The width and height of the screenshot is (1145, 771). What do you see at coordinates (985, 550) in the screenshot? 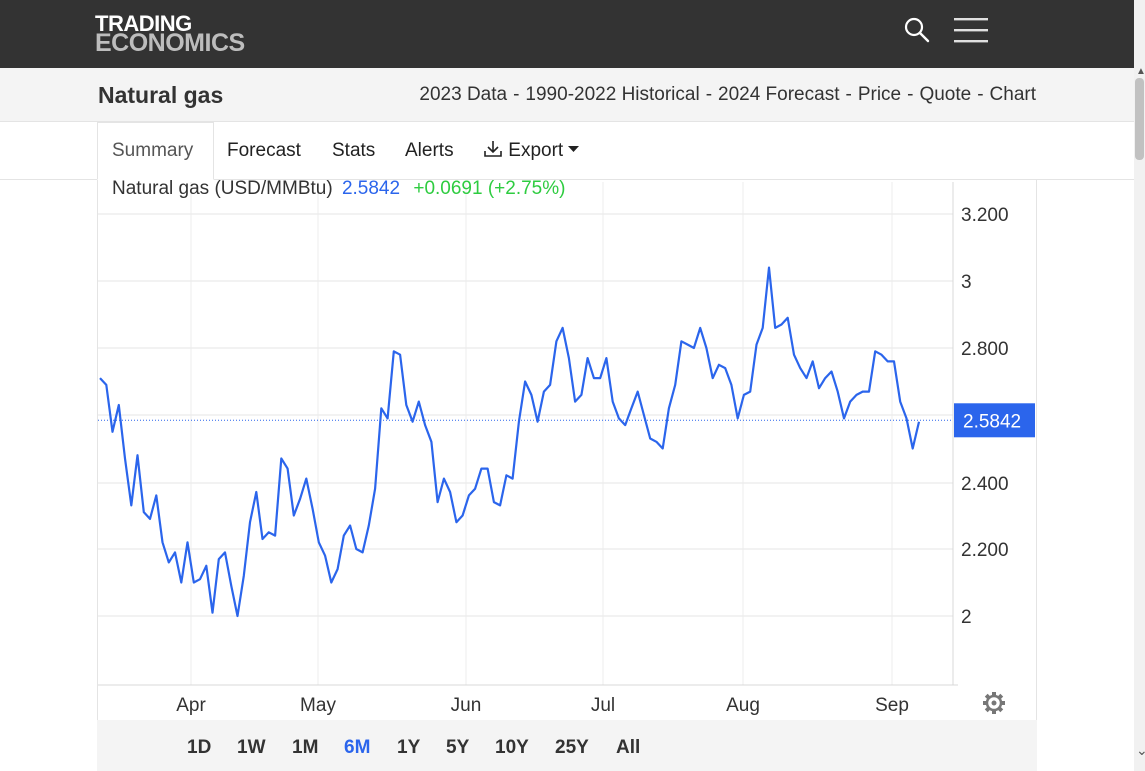
I see `y-tick-label: 2.200` at bounding box center [985, 550].